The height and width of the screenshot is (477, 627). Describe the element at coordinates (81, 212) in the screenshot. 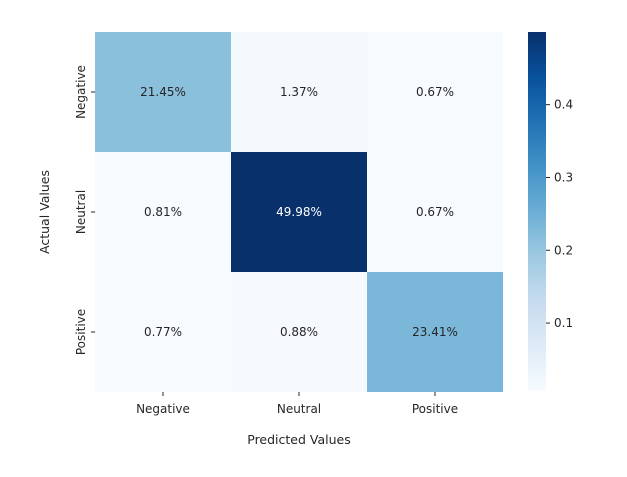

I see `y-tick-label: Neutral` at that location.